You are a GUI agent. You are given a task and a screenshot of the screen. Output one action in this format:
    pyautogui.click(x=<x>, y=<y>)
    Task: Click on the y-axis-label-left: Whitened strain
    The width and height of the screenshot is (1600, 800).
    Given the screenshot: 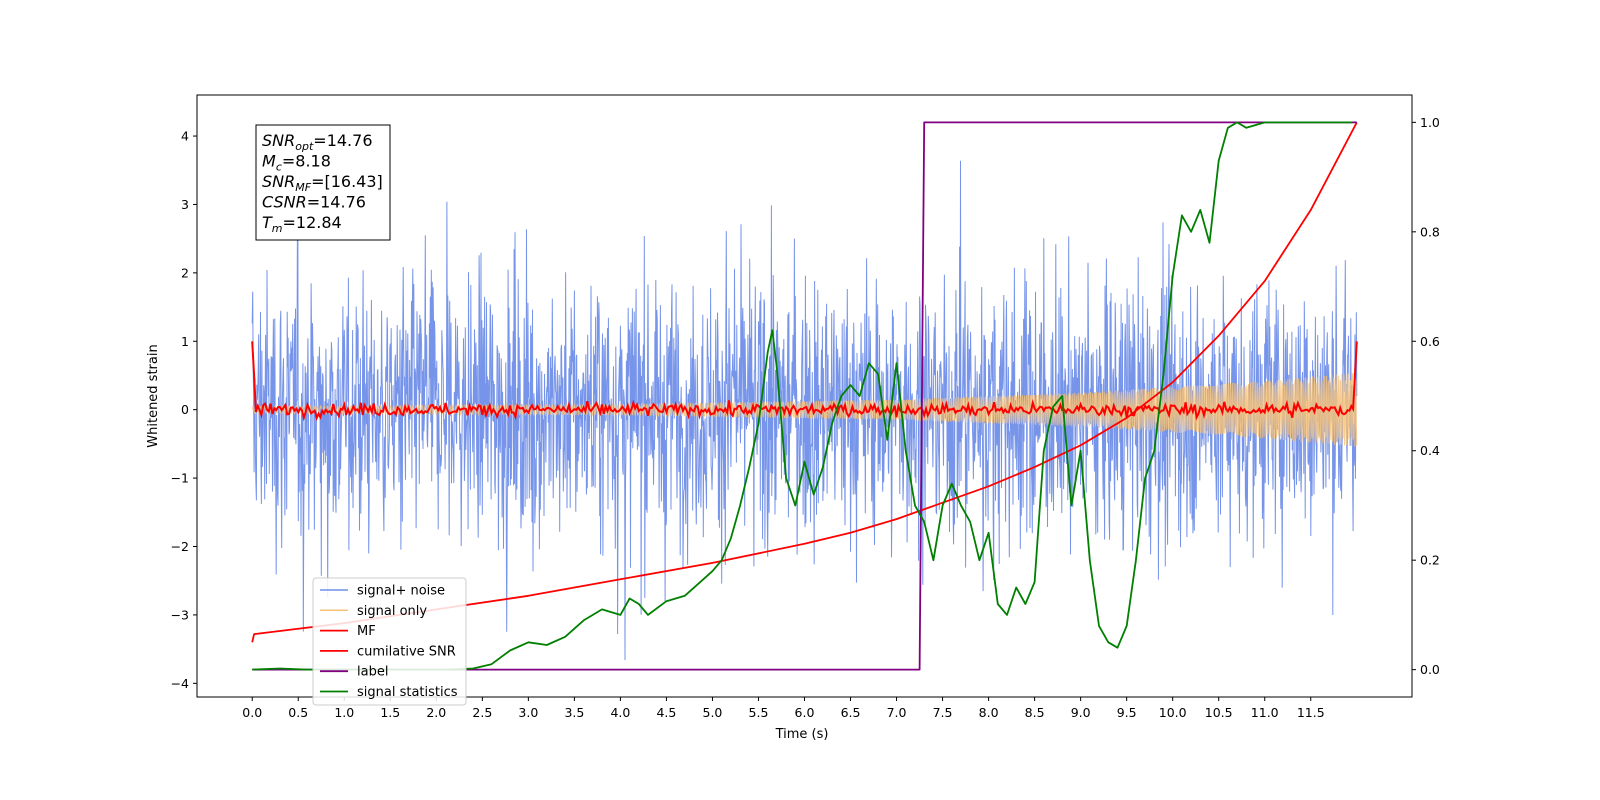 What is the action you would take?
    pyautogui.click(x=153, y=395)
    